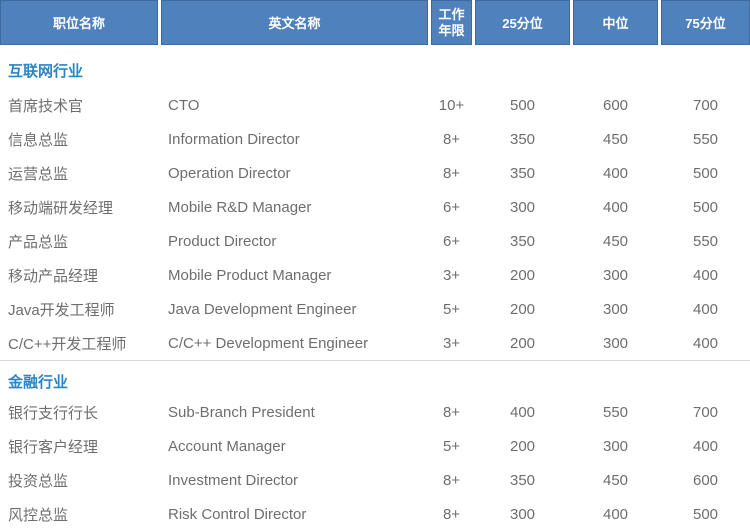 Image resolution: width=750 pixels, height=529 pixels. What do you see at coordinates (522, 105) in the screenshot?
I see `p25-cell: 500` at bounding box center [522, 105].